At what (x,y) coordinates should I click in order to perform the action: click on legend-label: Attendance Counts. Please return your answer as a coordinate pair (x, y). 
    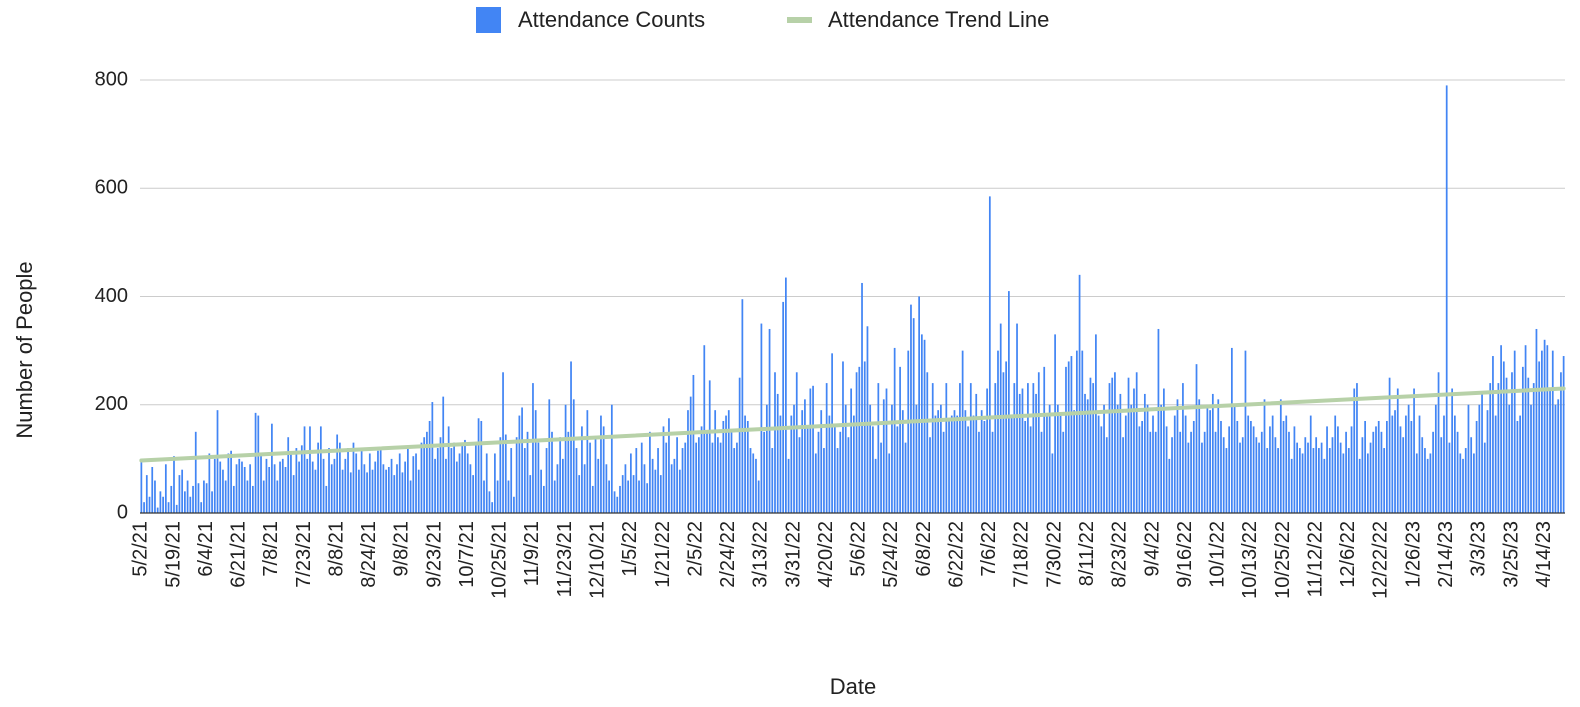
    Looking at the image, I should click on (611, 19).